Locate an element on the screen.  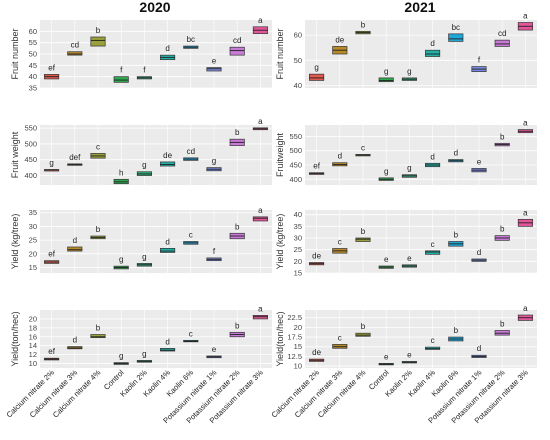
panel-2021-3: 15 20 25 30 35 40 Yield (kg/tree) de c b e e c b d b a is located at coordinates (406, 243).